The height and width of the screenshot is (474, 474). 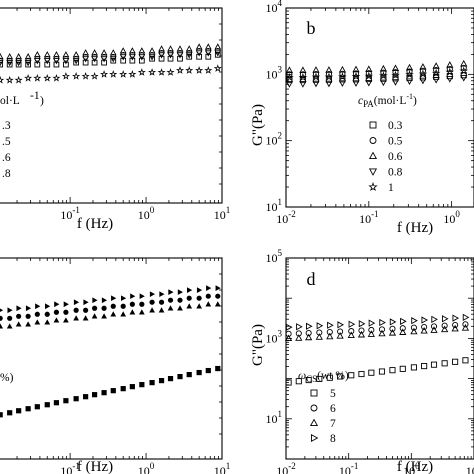 What do you see at coordinates (274, 336) in the screenshot?
I see `y-tick-label-text: 10³` at bounding box center [274, 336].